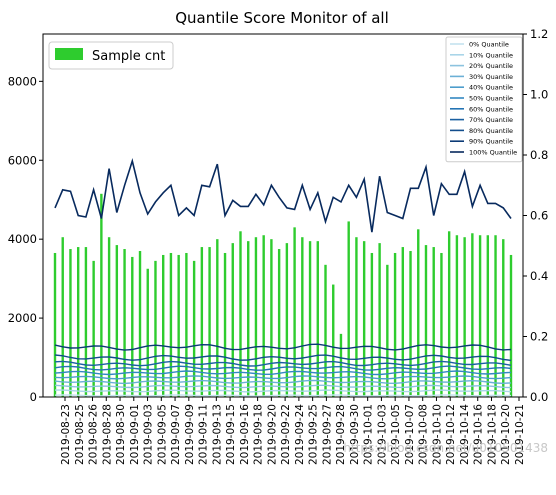 The width and height of the screenshot is (556, 495). I want to click on x-tick-label: 2019-09-18, so click(259, 434).